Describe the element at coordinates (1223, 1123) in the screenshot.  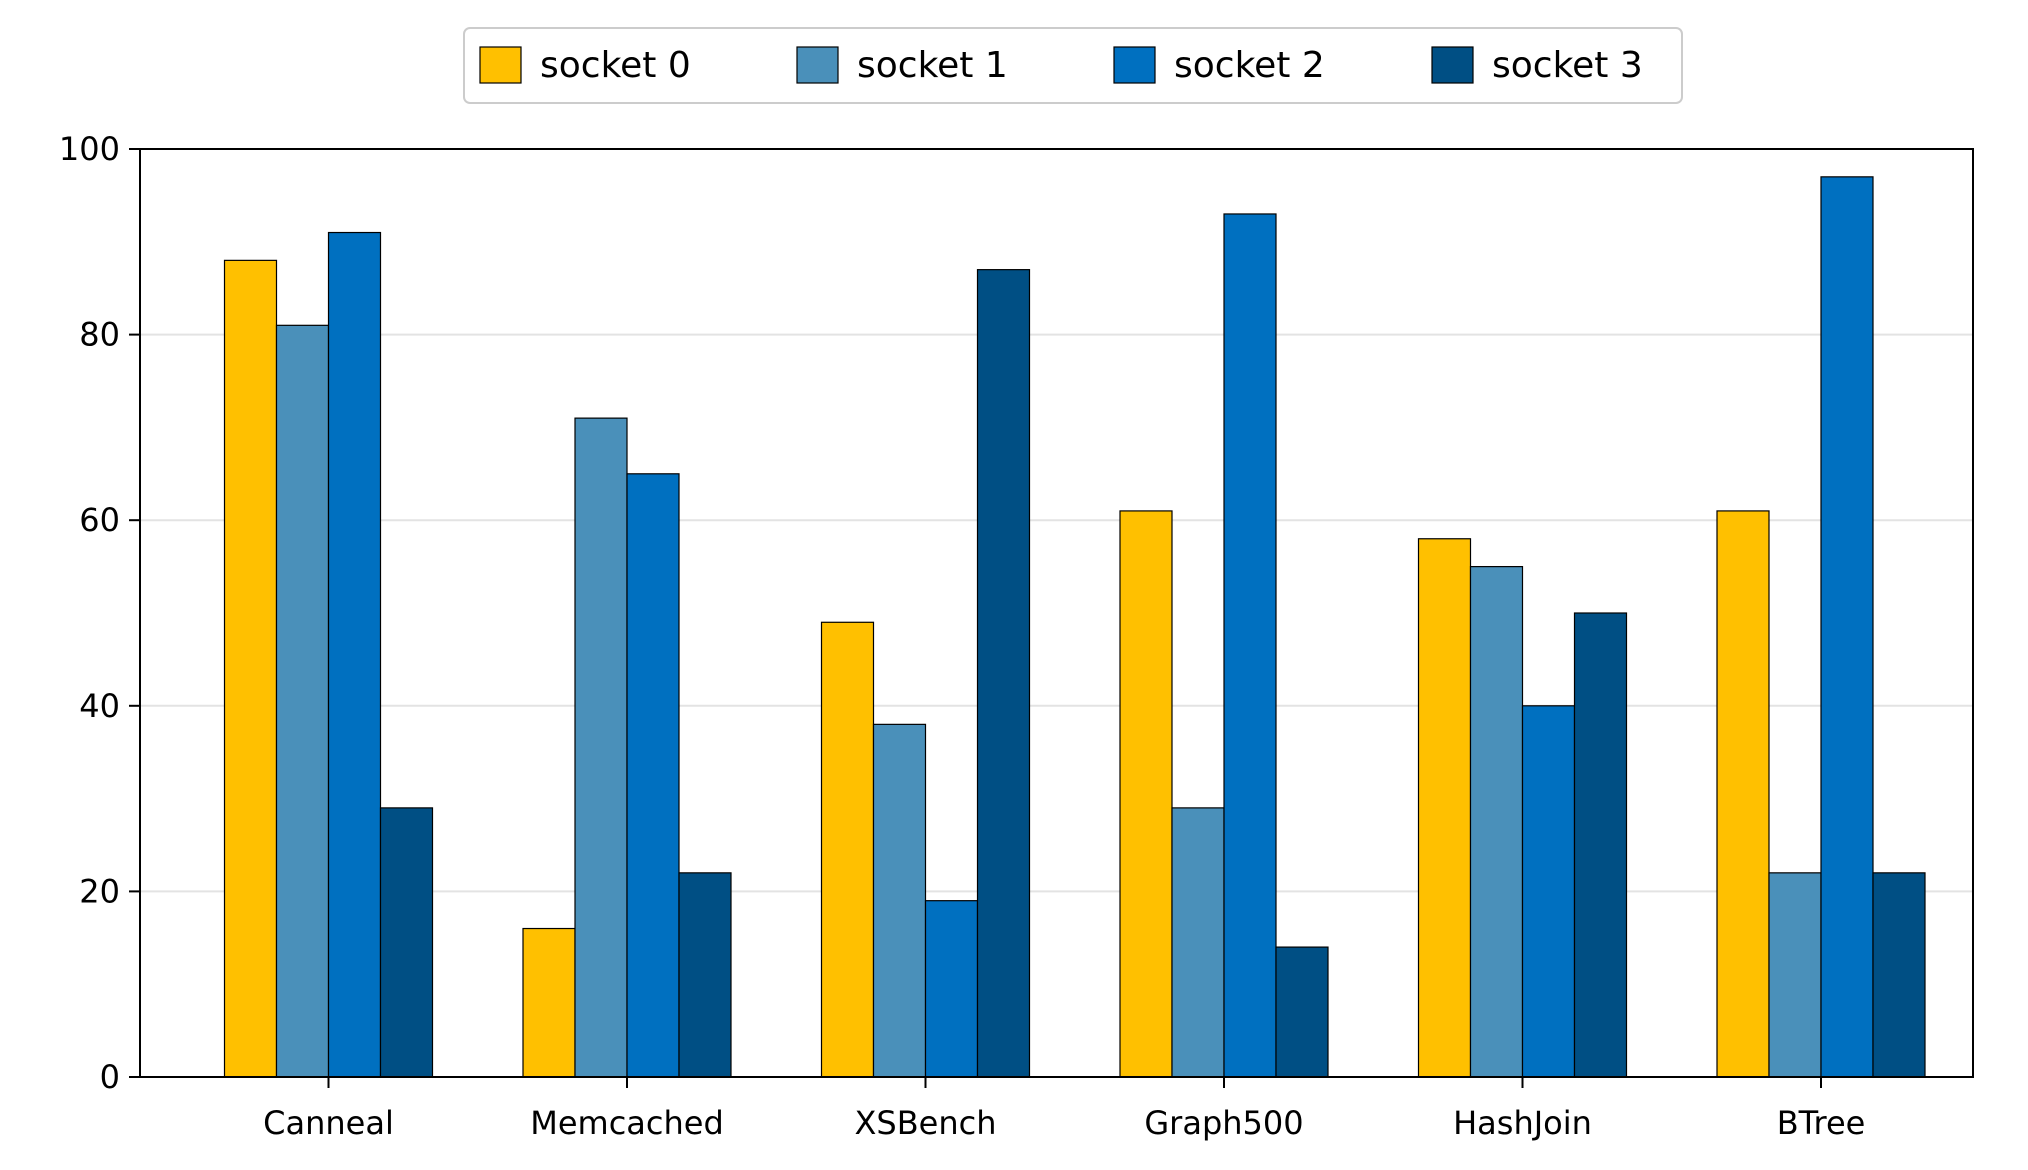
I see `x-tick-label: Graph500` at that location.